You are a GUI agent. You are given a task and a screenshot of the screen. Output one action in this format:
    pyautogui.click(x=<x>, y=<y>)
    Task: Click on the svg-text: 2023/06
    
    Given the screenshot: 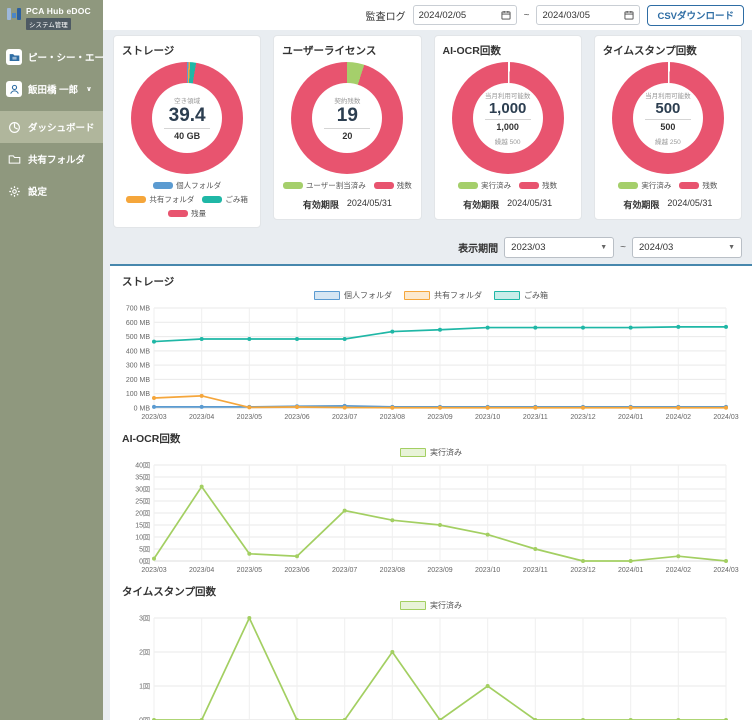 What is the action you would take?
    pyautogui.click(x=296, y=417)
    